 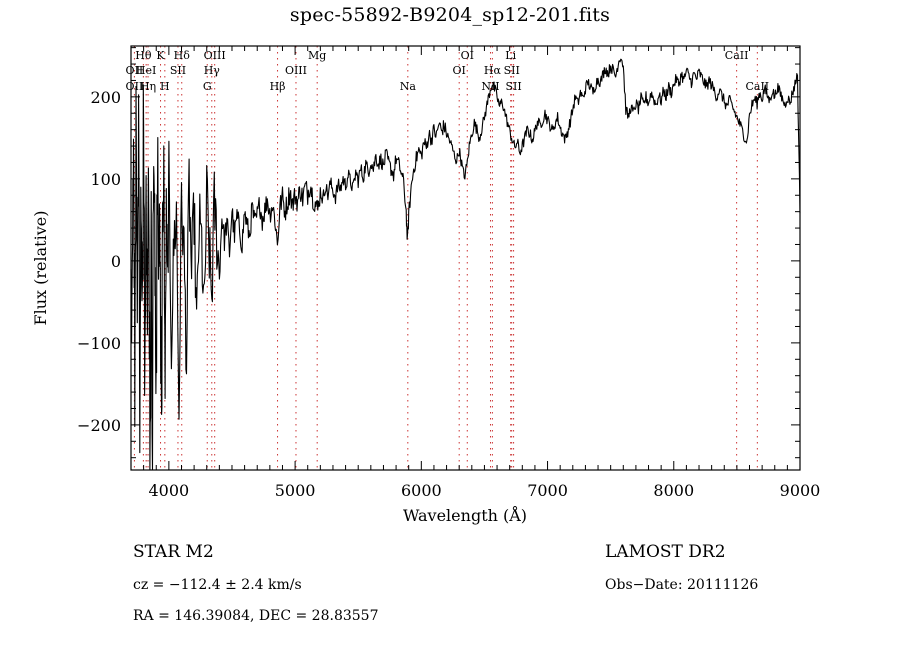 What do you see at coordinates (143, 55) in the screenshot?
I see `spectral-line-label: Hθ` at bounding box center [143, 55].